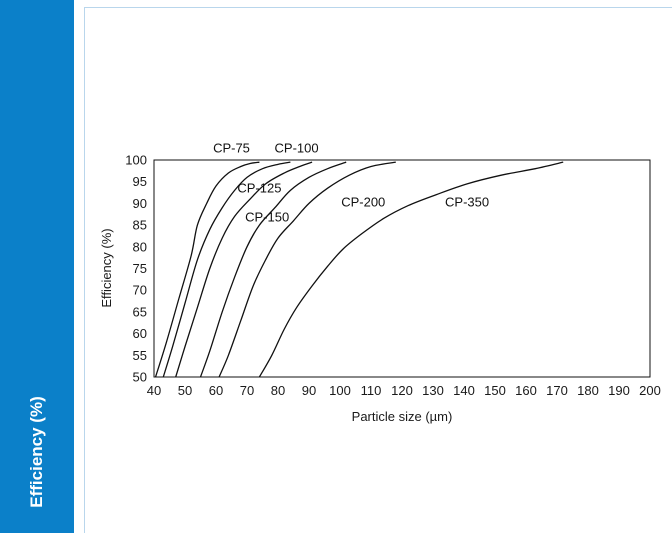 This screenshot has width=672, height=533. What do you see at coordinates (140, 246) in the screenshot?
I see `y-tick-label: 80` at bounding box center [140, 246].